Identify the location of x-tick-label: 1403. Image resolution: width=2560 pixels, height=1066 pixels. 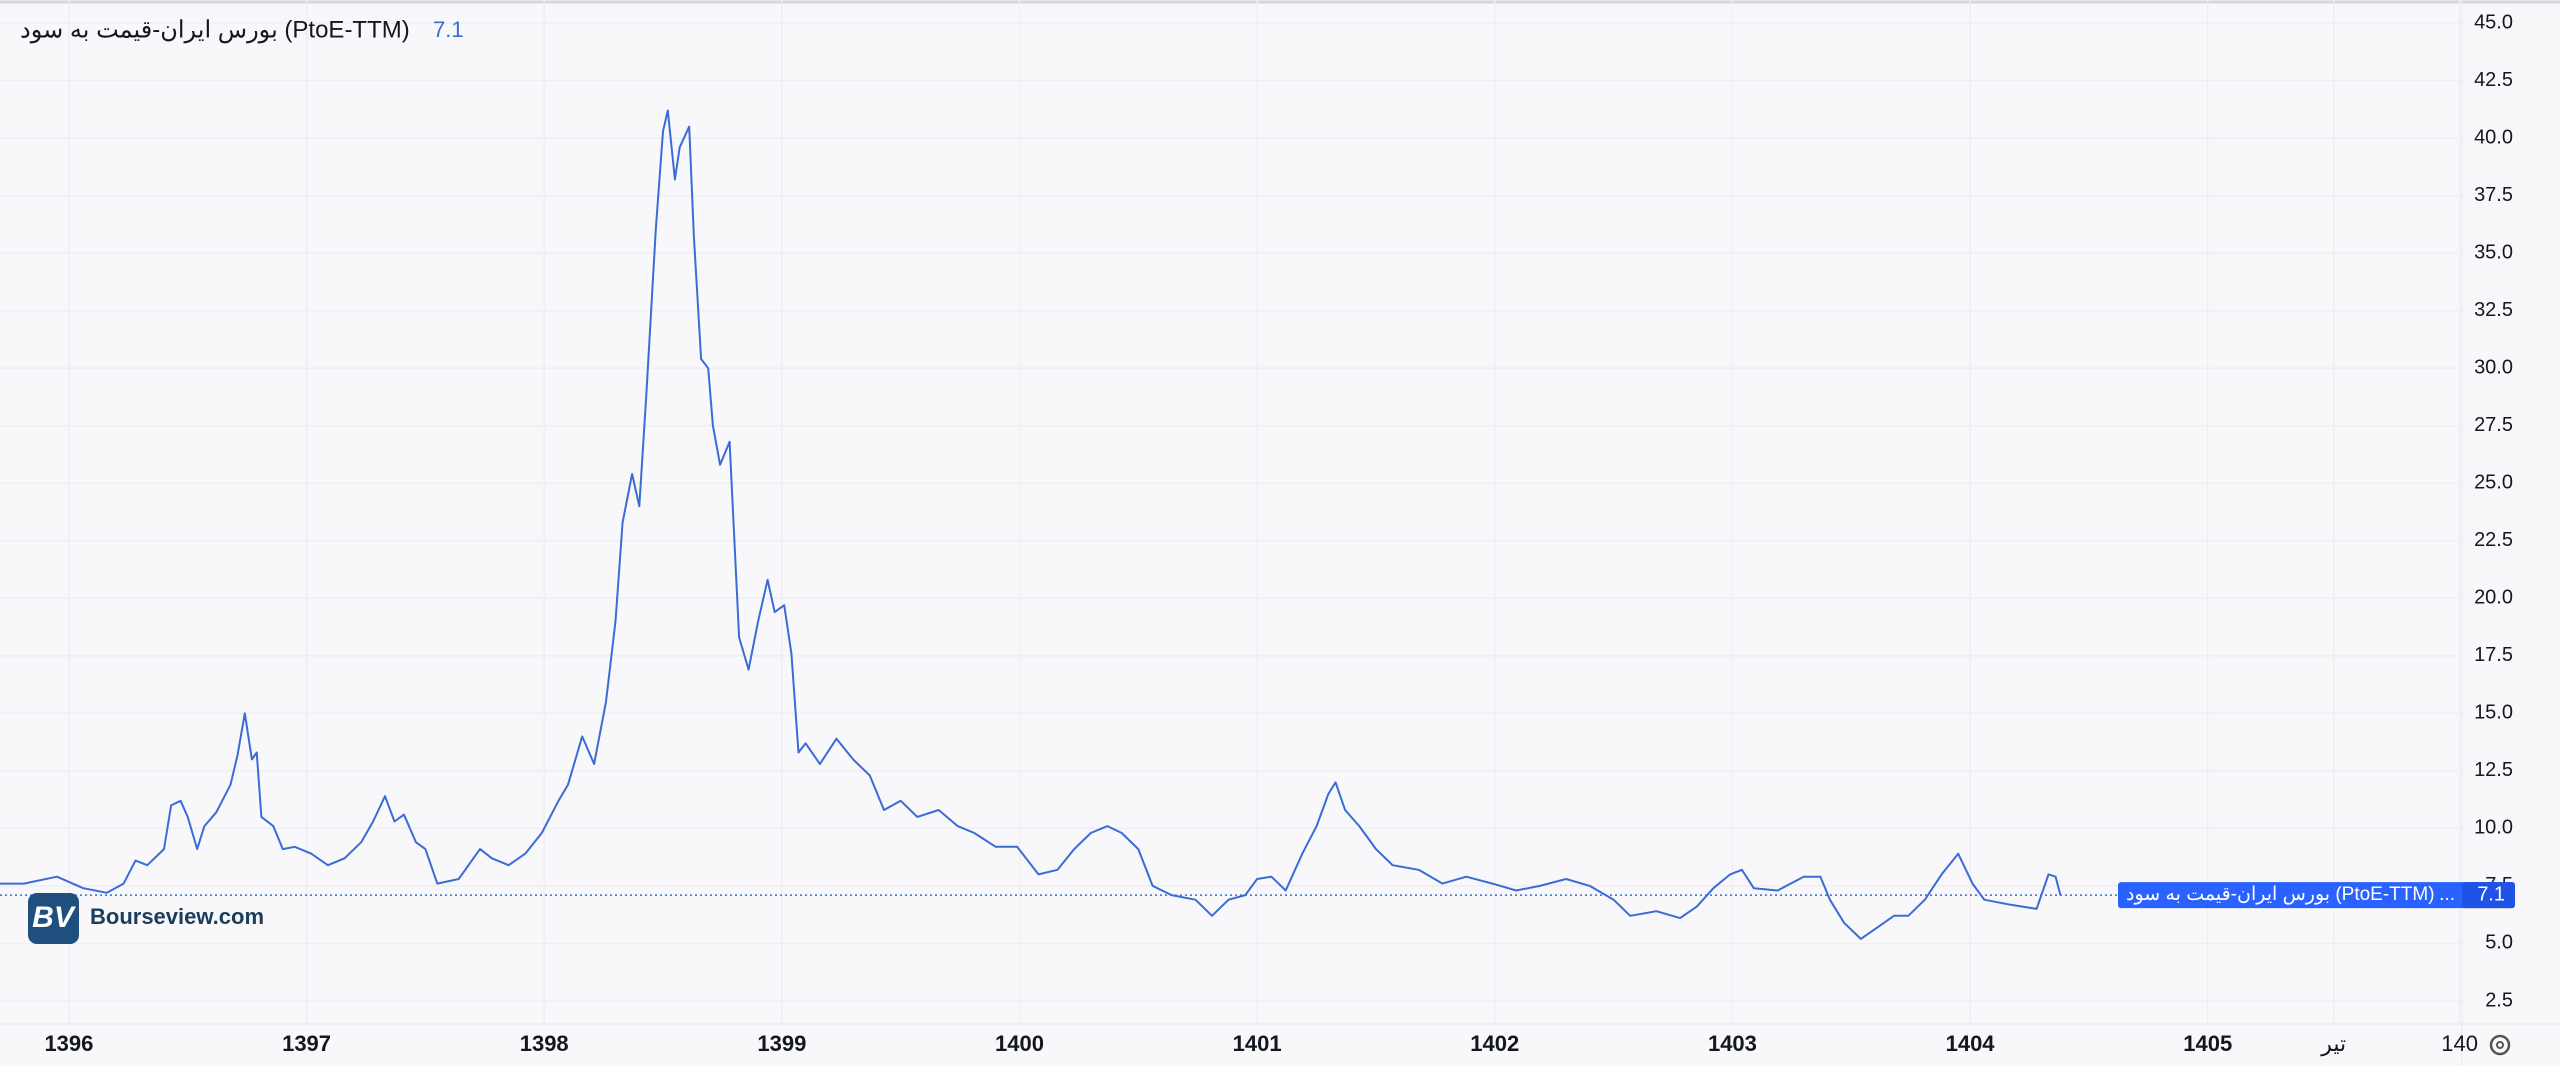
(1732, 1043).